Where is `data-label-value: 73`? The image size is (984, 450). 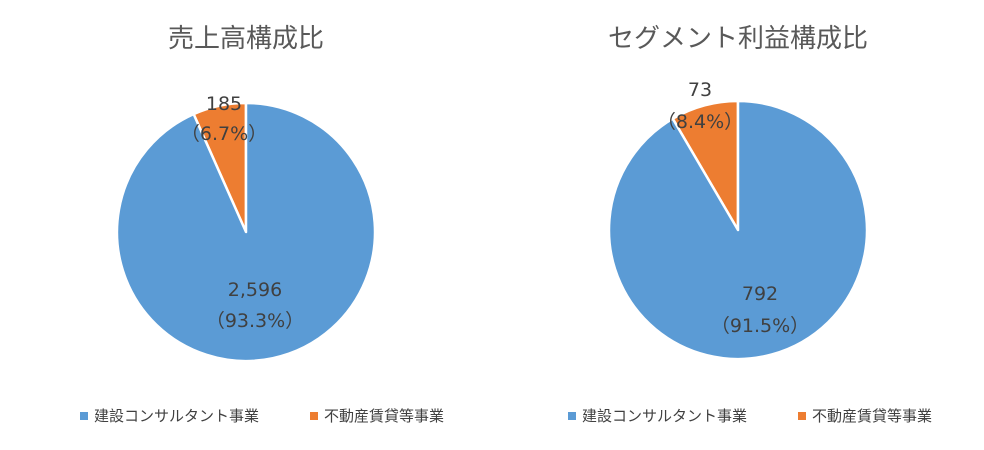
data-label-value: 73 is located at coordinates (700, 90).